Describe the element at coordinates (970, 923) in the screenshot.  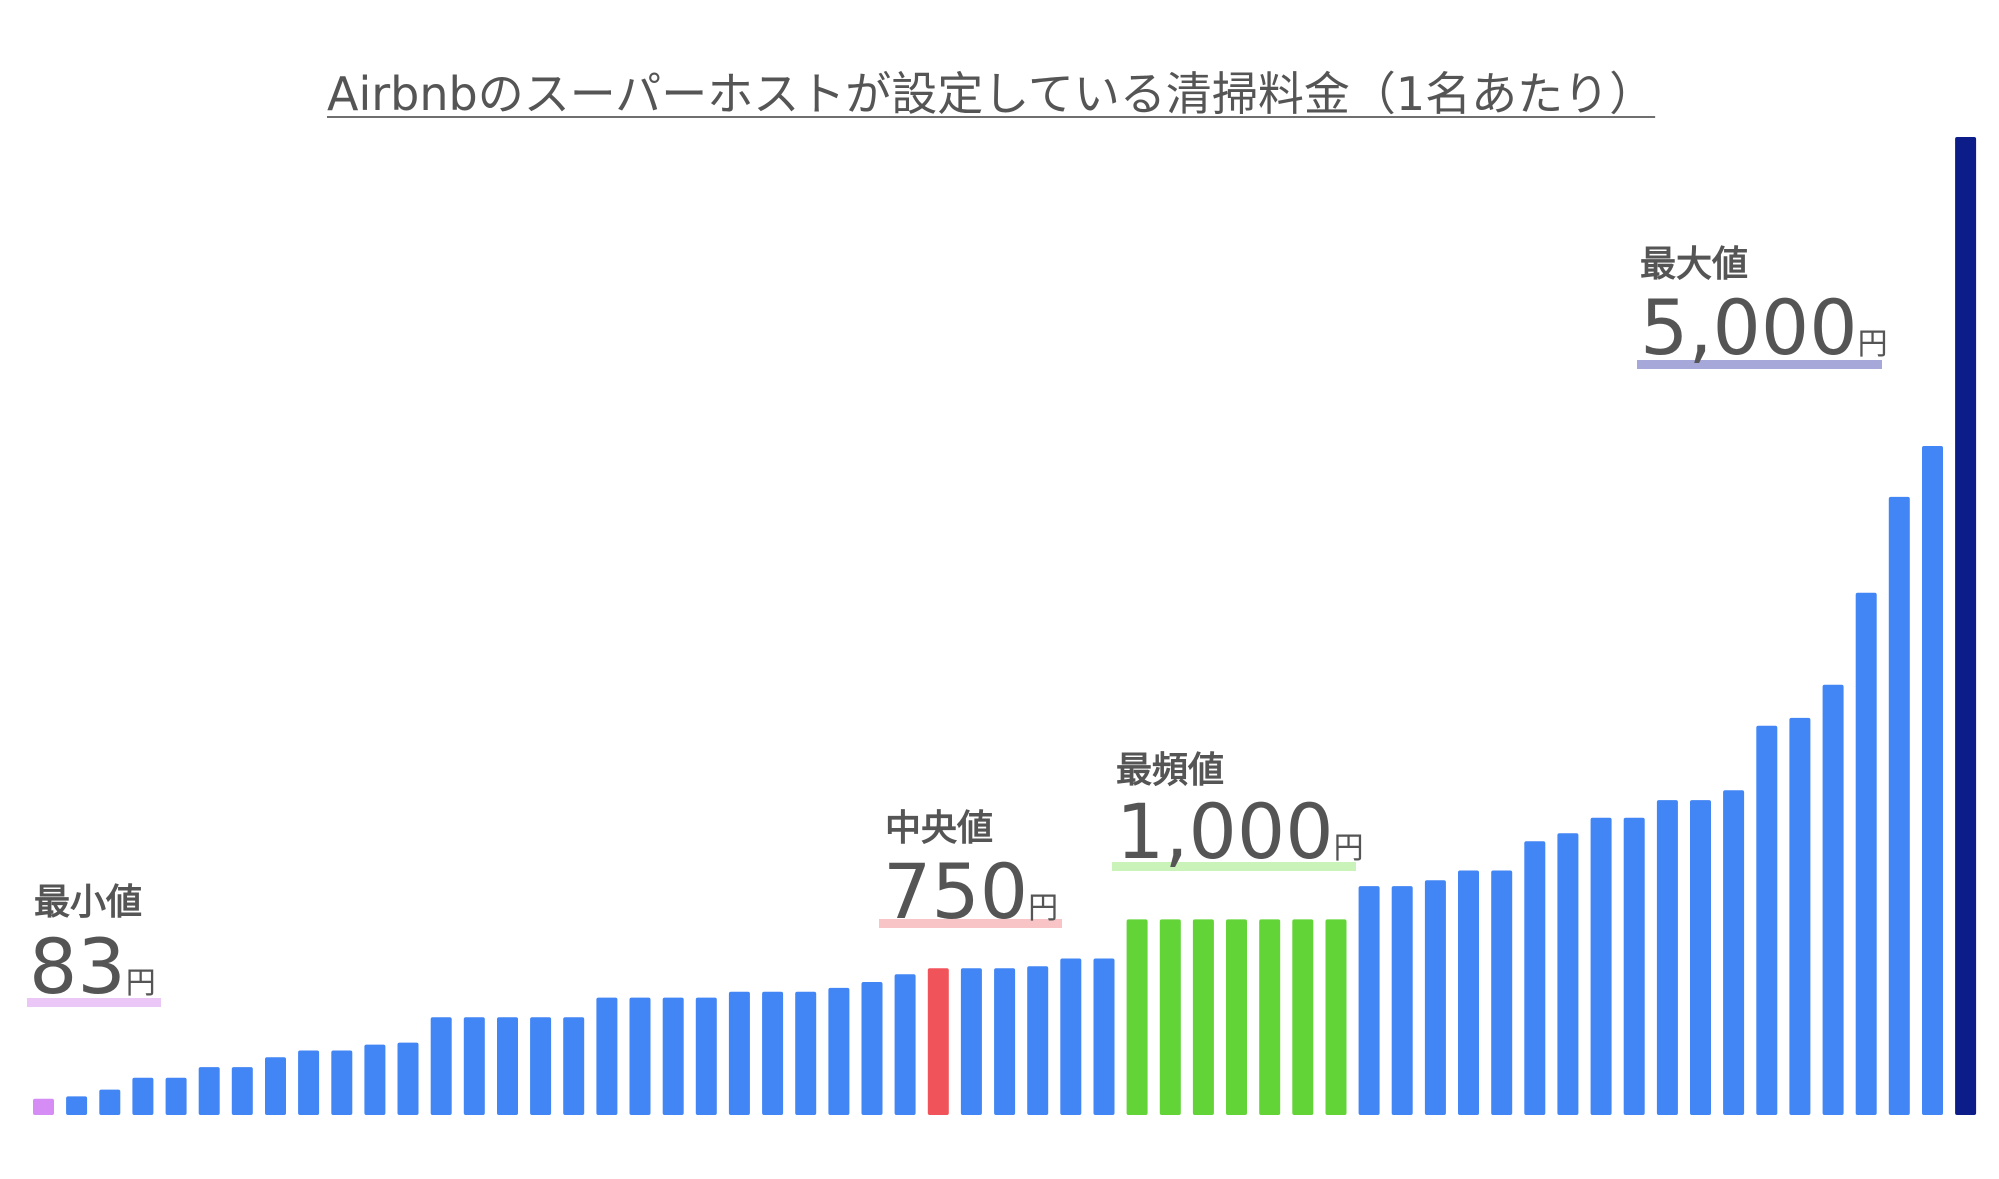
I see `median-underline` at that location.